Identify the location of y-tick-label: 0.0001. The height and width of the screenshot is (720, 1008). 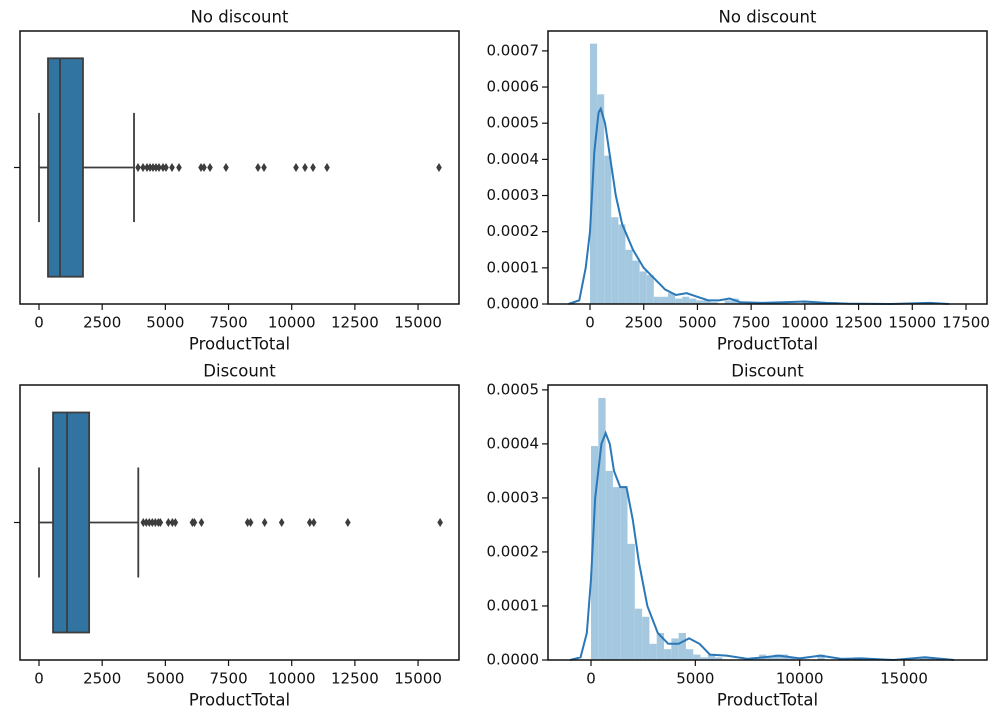
(513, 605).